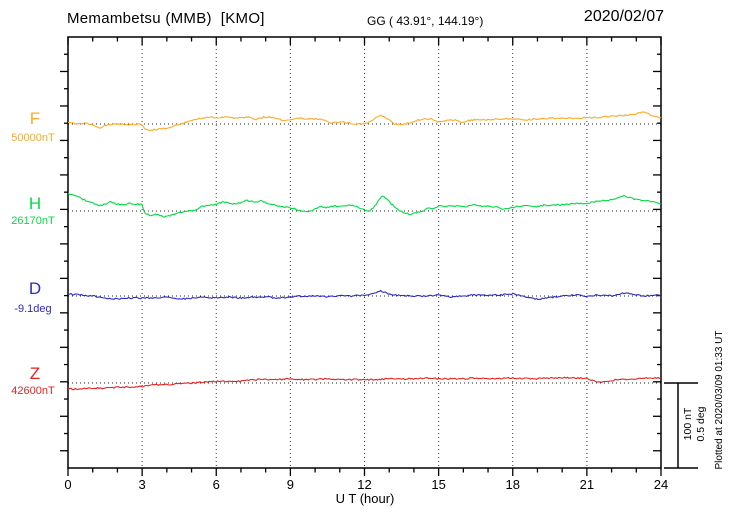 The height and width of the screenshot is (520, 730). Describe the element at coordinates (33, 309) in the screenshot. I see `channel-reference-D: -9.1deg` at that location.